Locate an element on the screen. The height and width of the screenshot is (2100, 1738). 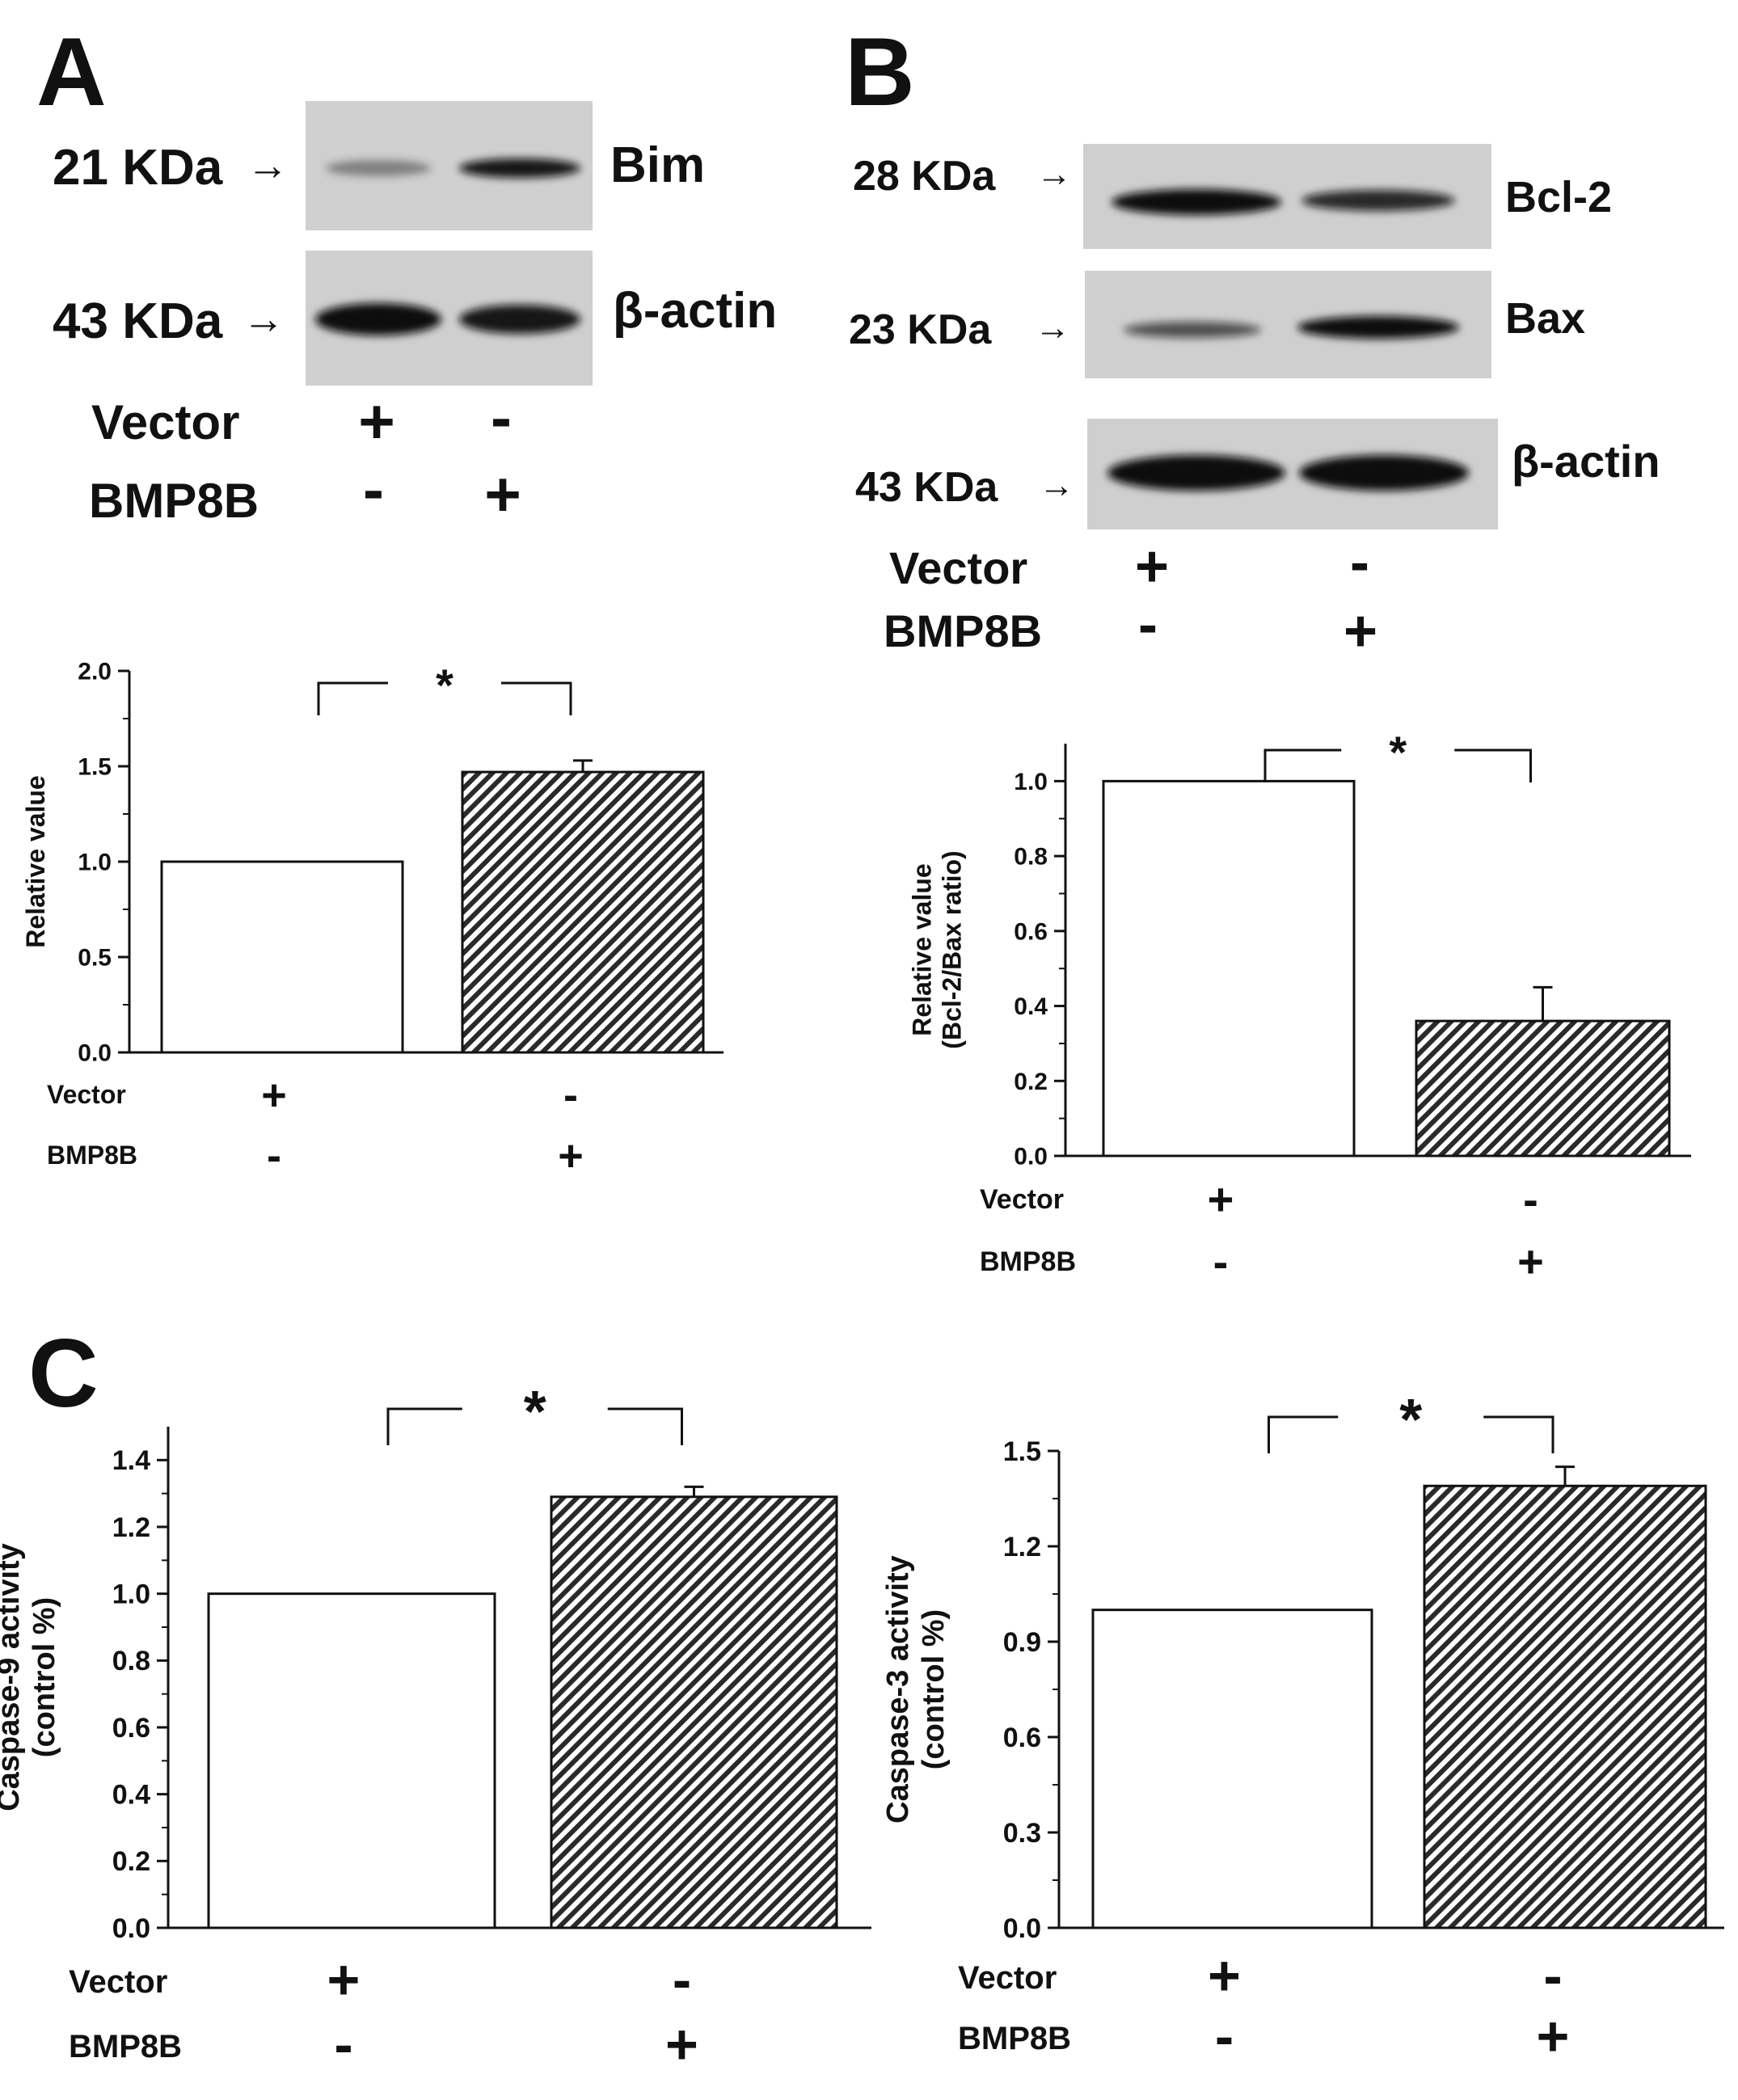
y-axis-label: Caspase-9 activity is located at coordinates (13, 1677).